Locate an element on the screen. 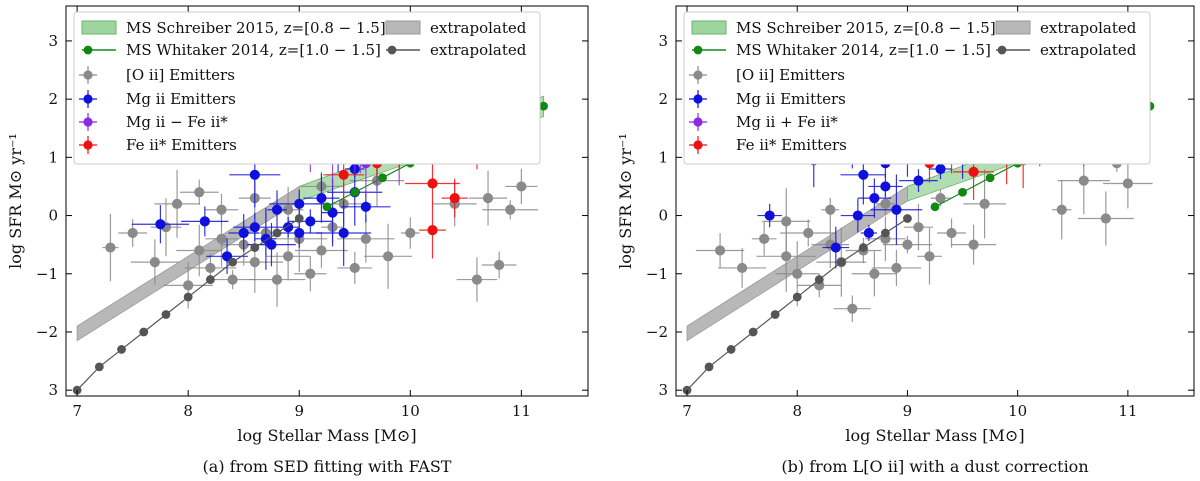 Image resolution: width=1200 pixels, height=481 pixels. legend-label: Mg ii − Fe ii* is located at coordinates (177, 122).